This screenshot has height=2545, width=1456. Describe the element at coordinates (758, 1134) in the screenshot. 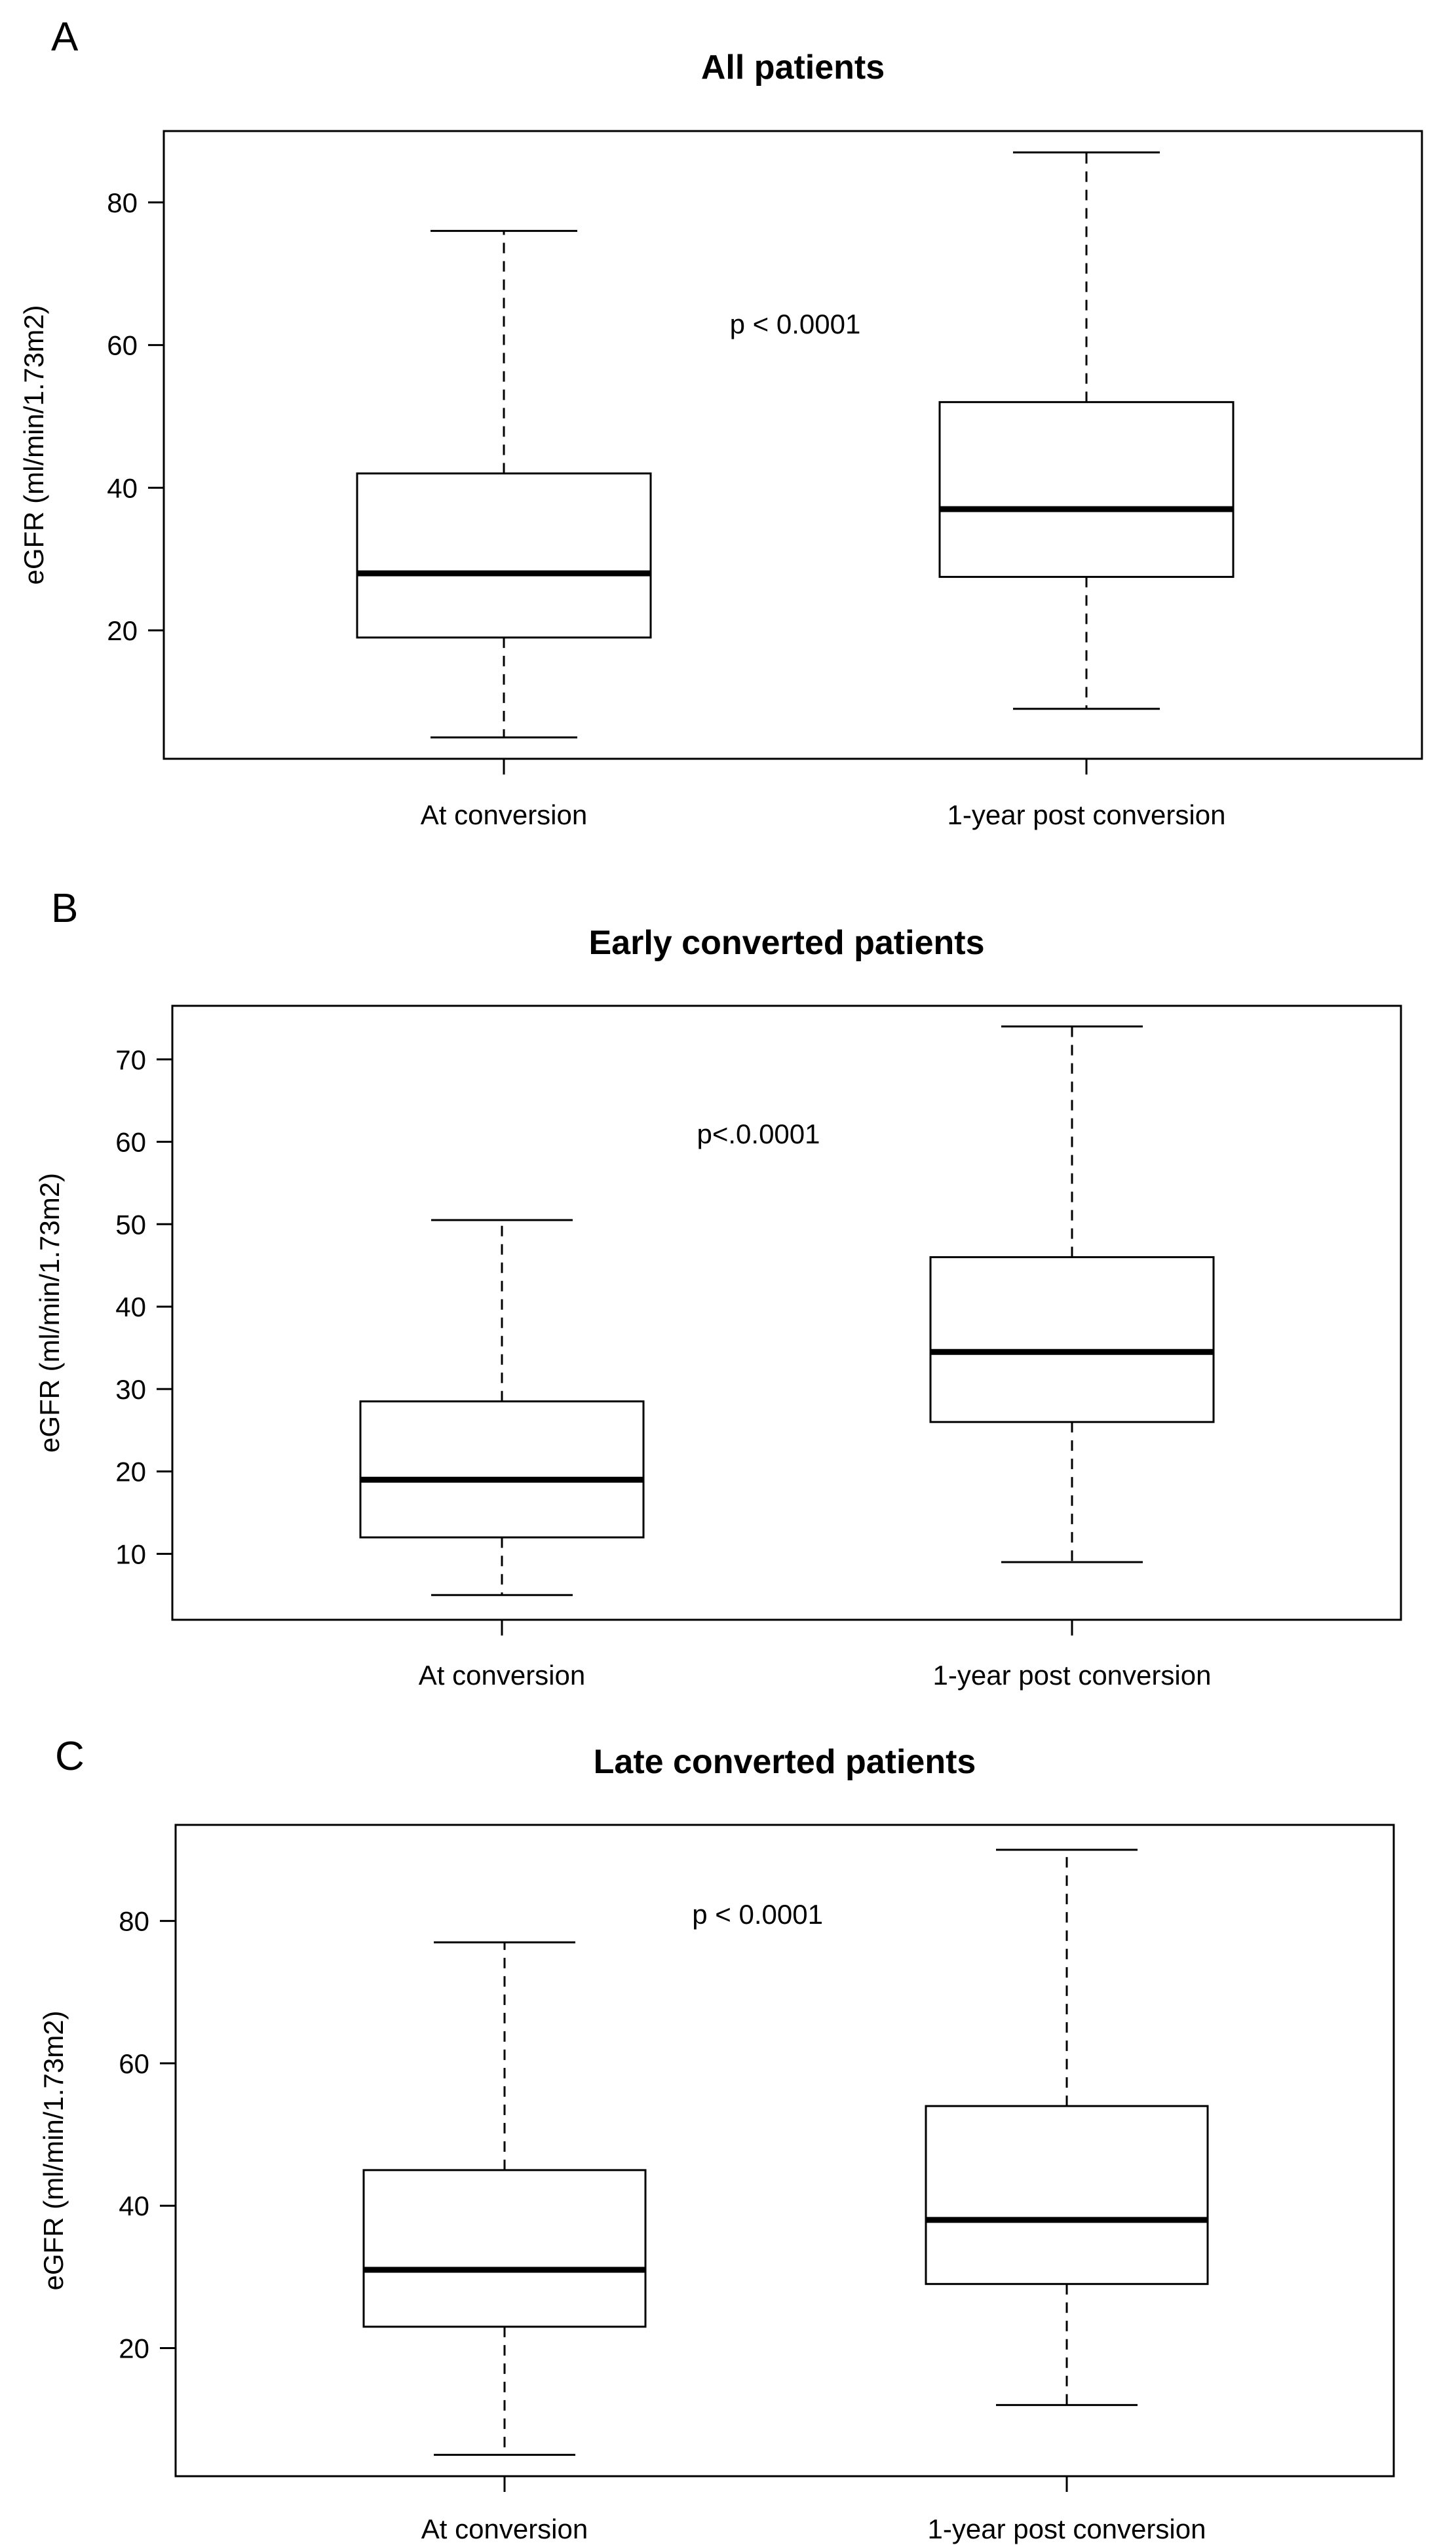

I see `p-value-annotation: p<.0.0001` at that location.